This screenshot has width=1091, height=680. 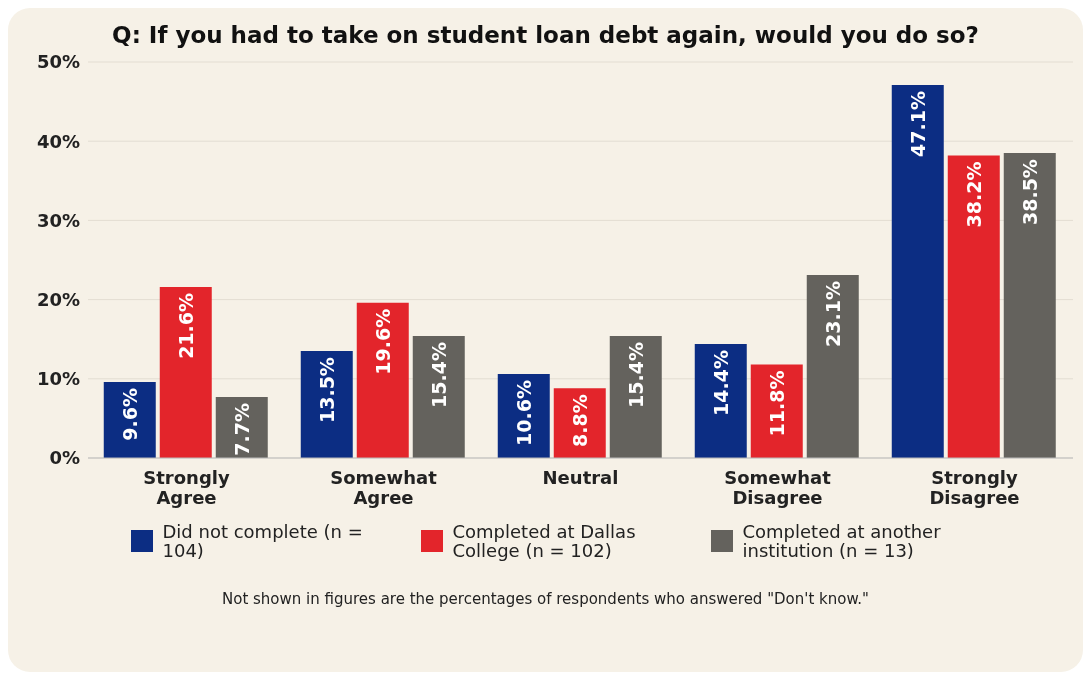 I want to click on legend-label: Did not complete (n = 104), so click(x=263, y=541).